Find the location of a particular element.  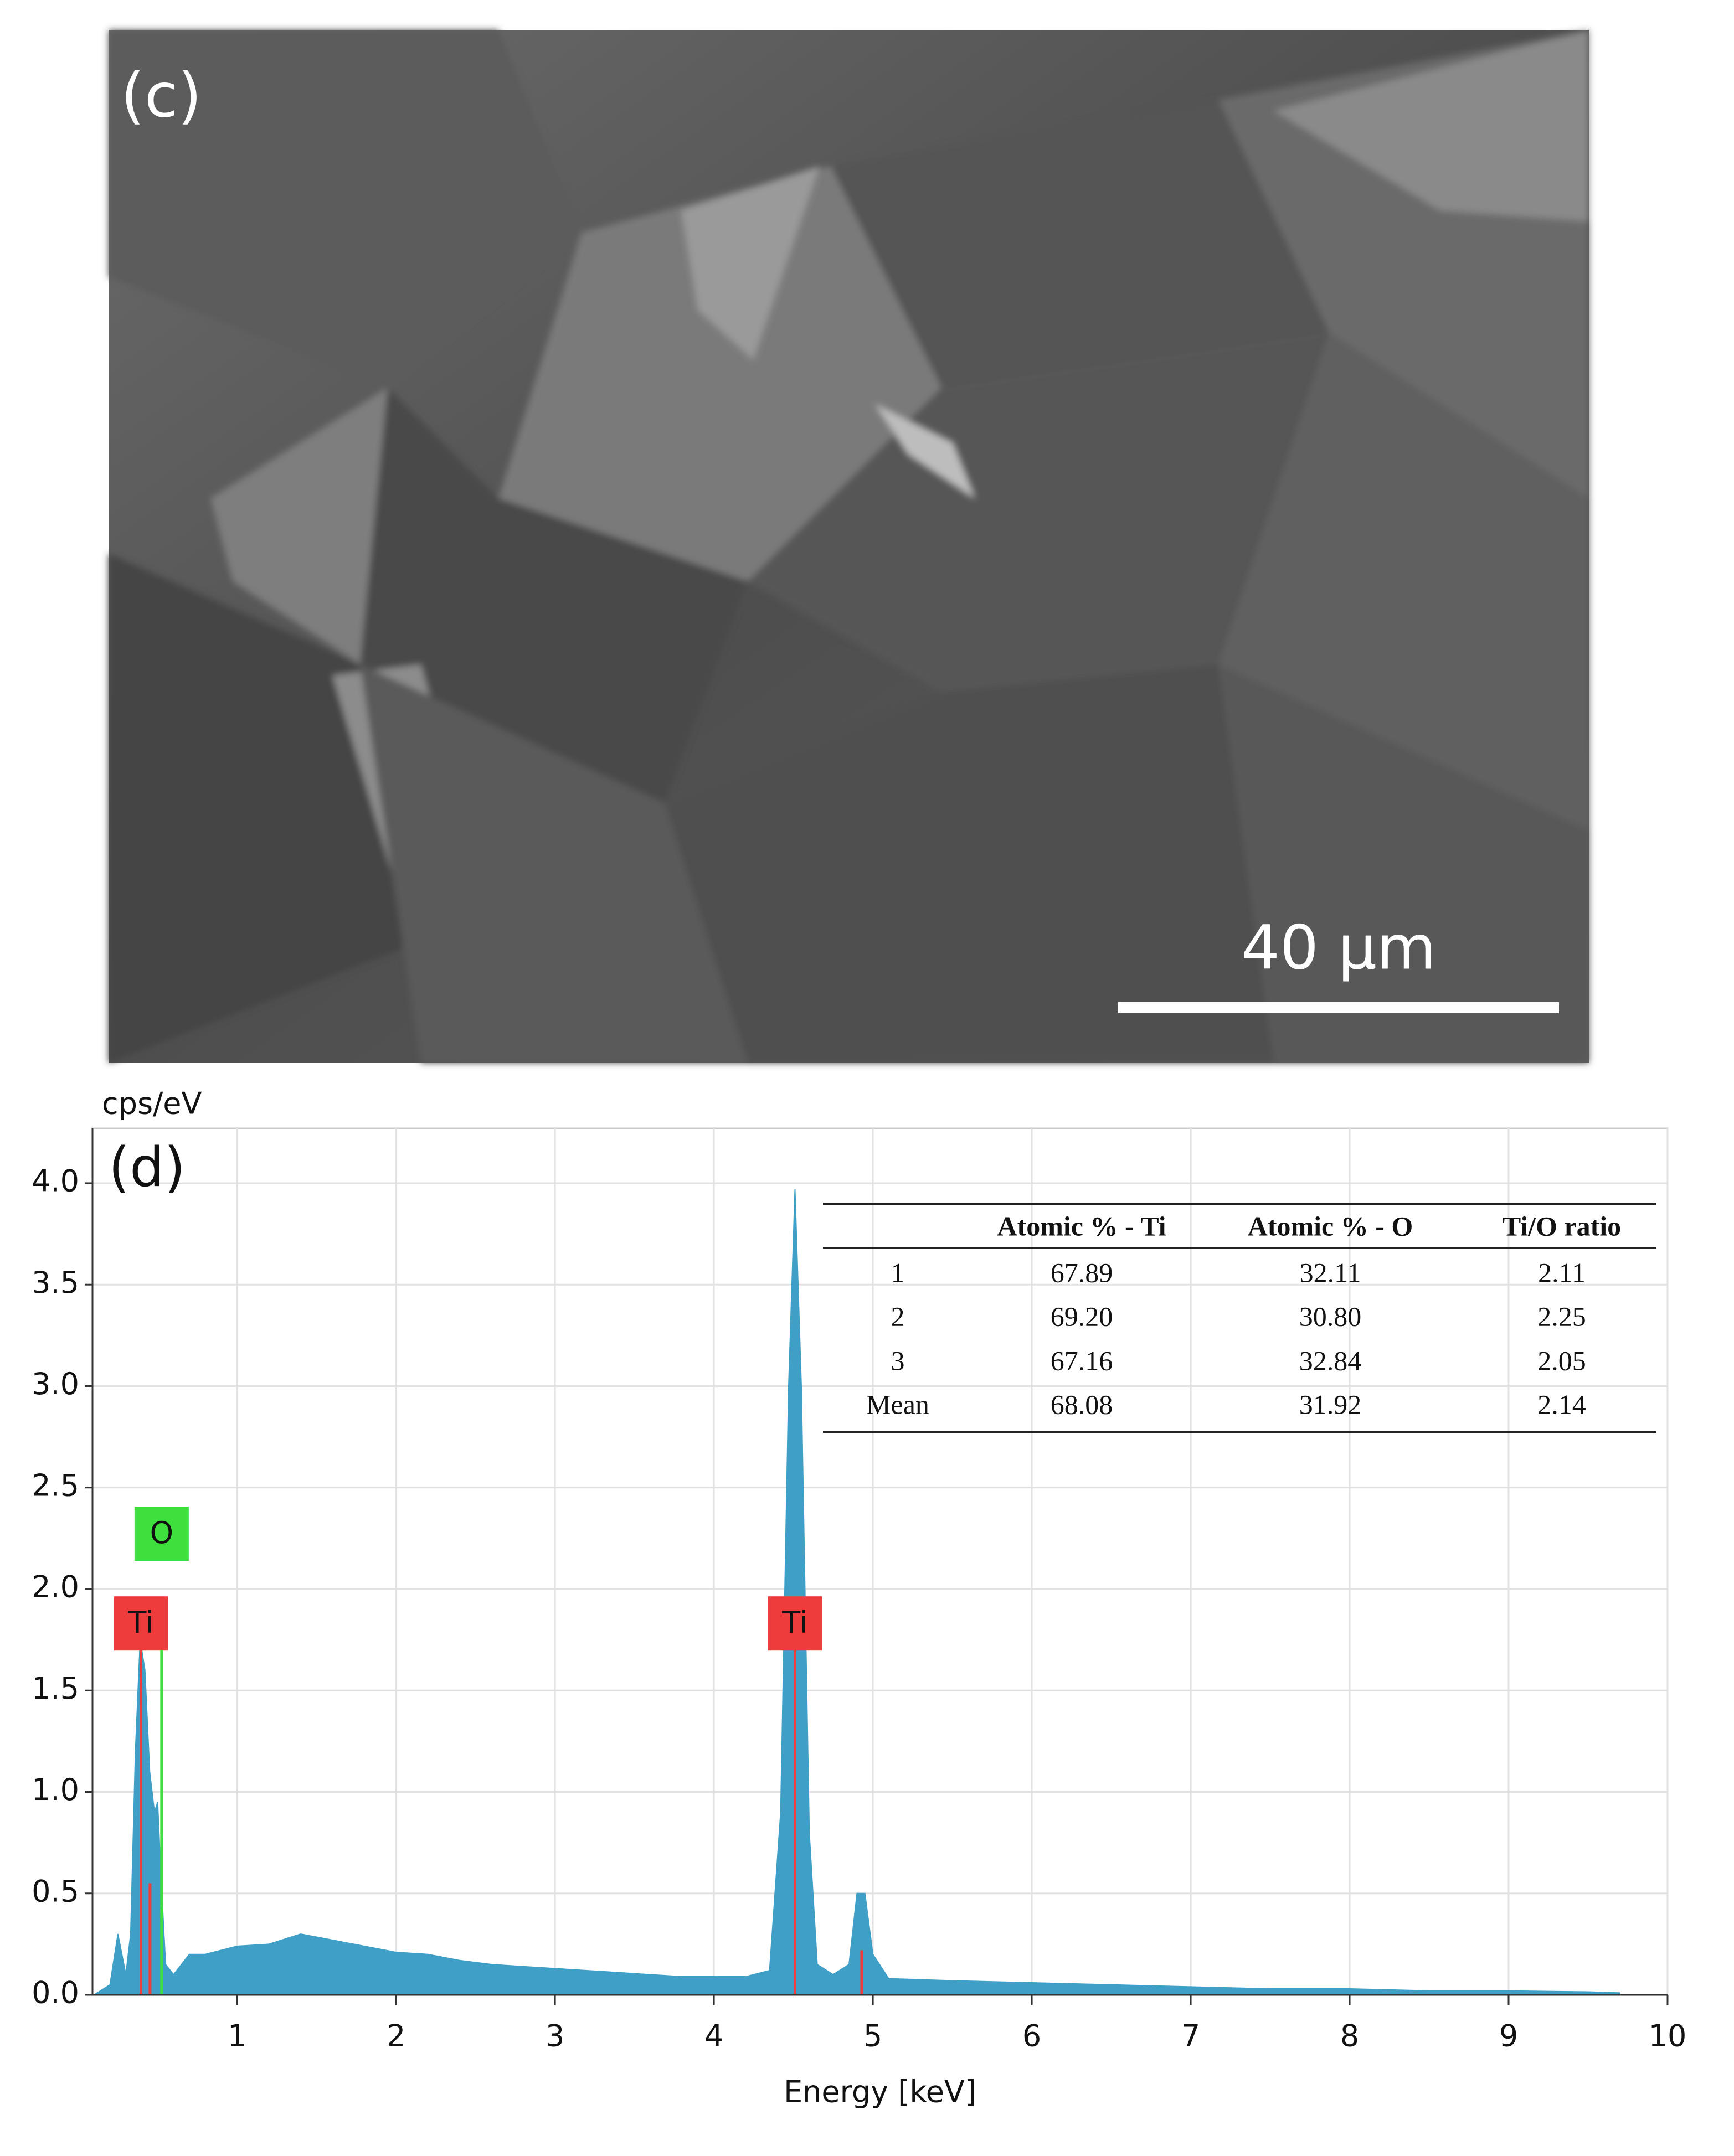

x-tick-label: 7 is located at coordinates (1190, 2036).